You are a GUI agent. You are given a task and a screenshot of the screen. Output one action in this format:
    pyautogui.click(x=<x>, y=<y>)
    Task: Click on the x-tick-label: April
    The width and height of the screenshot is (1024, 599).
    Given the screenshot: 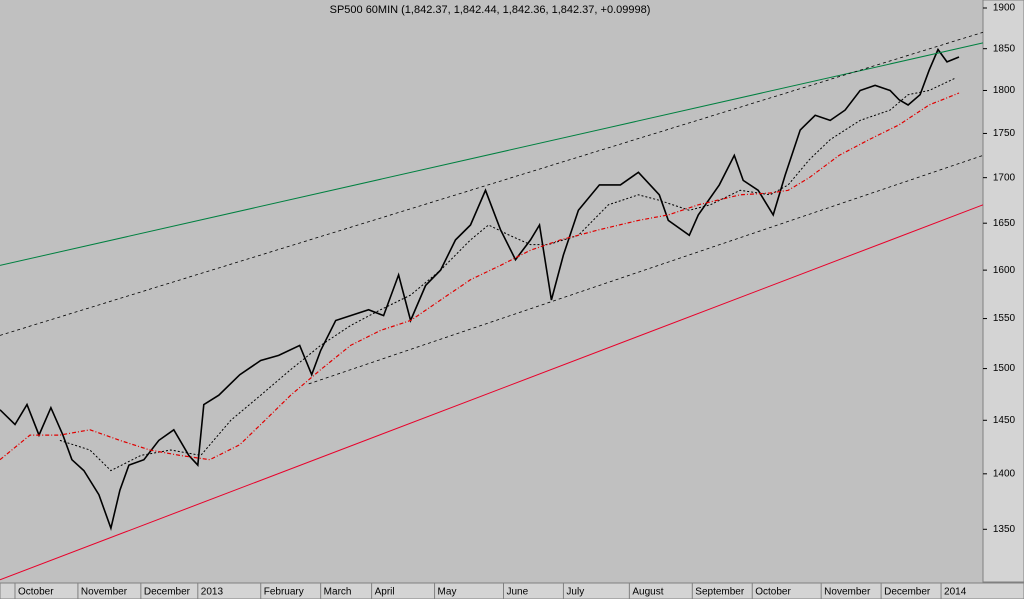 What is the action you would take?
    pyautogui.click(x=385, y=592)
    